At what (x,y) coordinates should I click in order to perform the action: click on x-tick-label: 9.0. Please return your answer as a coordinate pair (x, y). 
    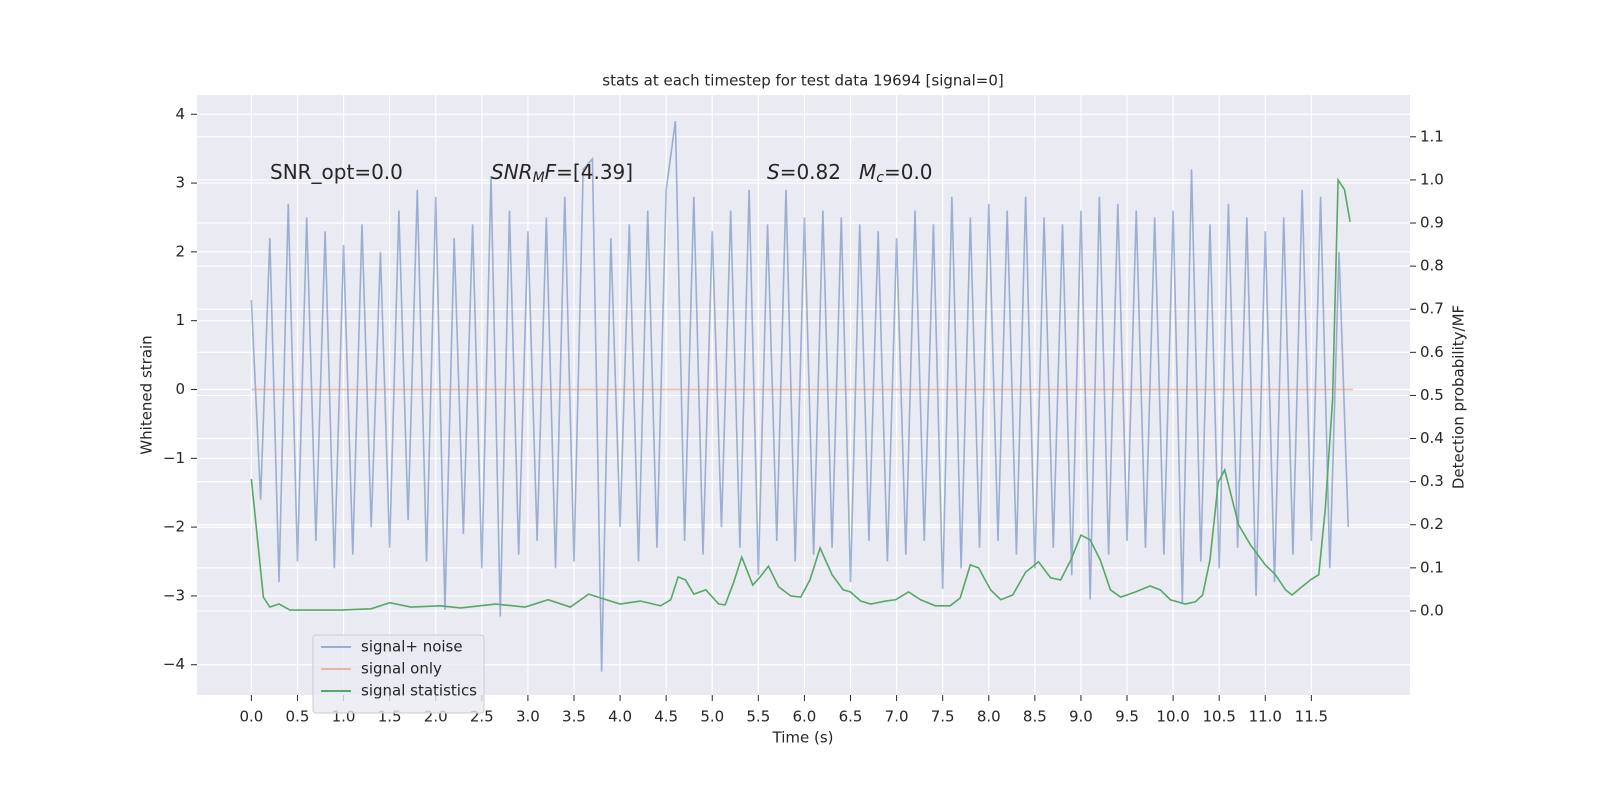
    Looking at the image, I should click on (1081, 717).